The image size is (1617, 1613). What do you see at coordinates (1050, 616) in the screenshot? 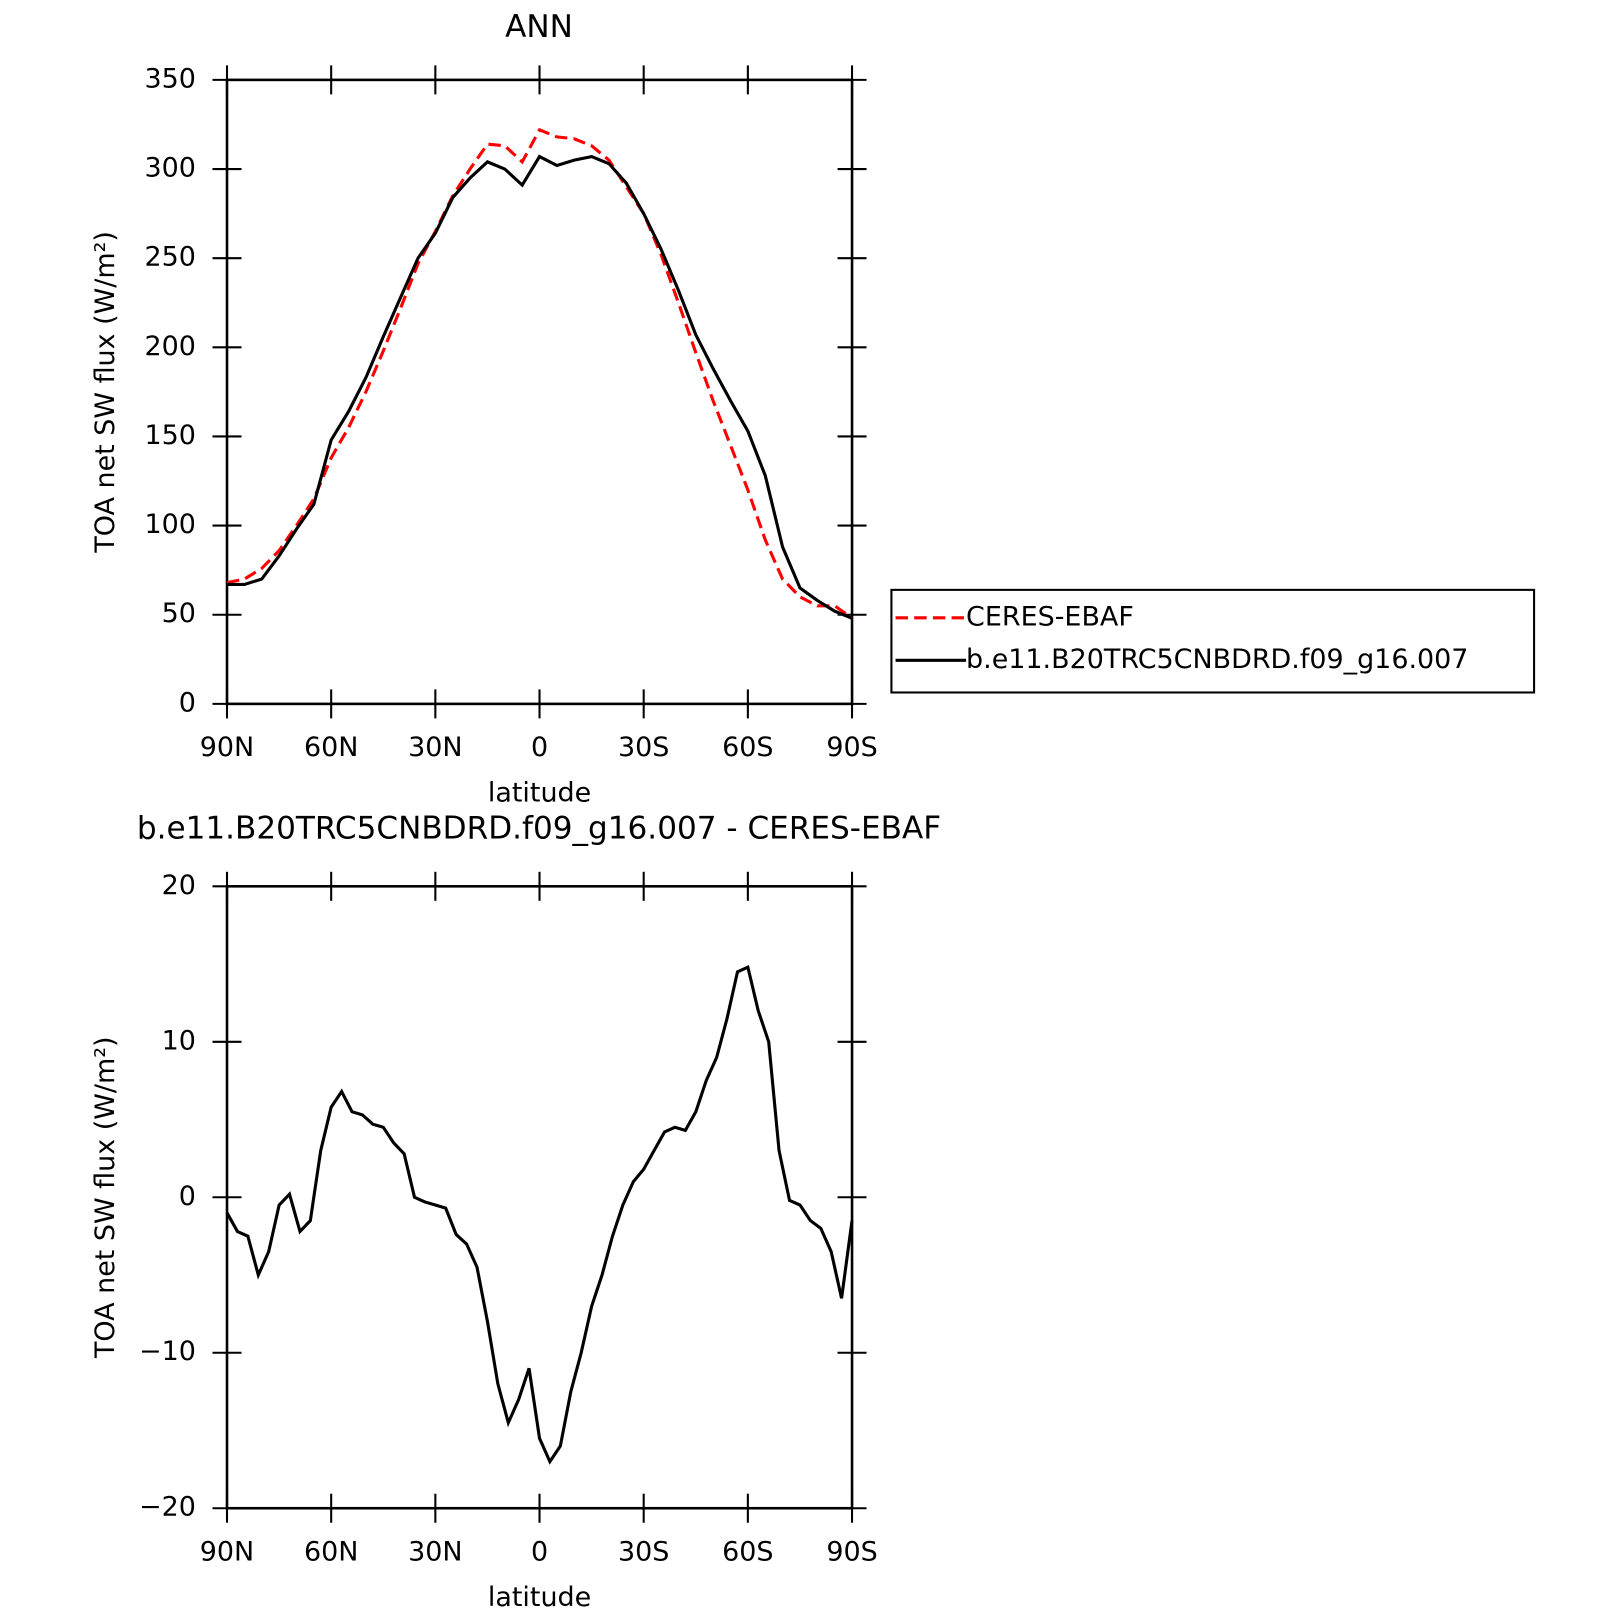
I see `legend-label: CERES-EBAF` at bounding box center [1050, 616].